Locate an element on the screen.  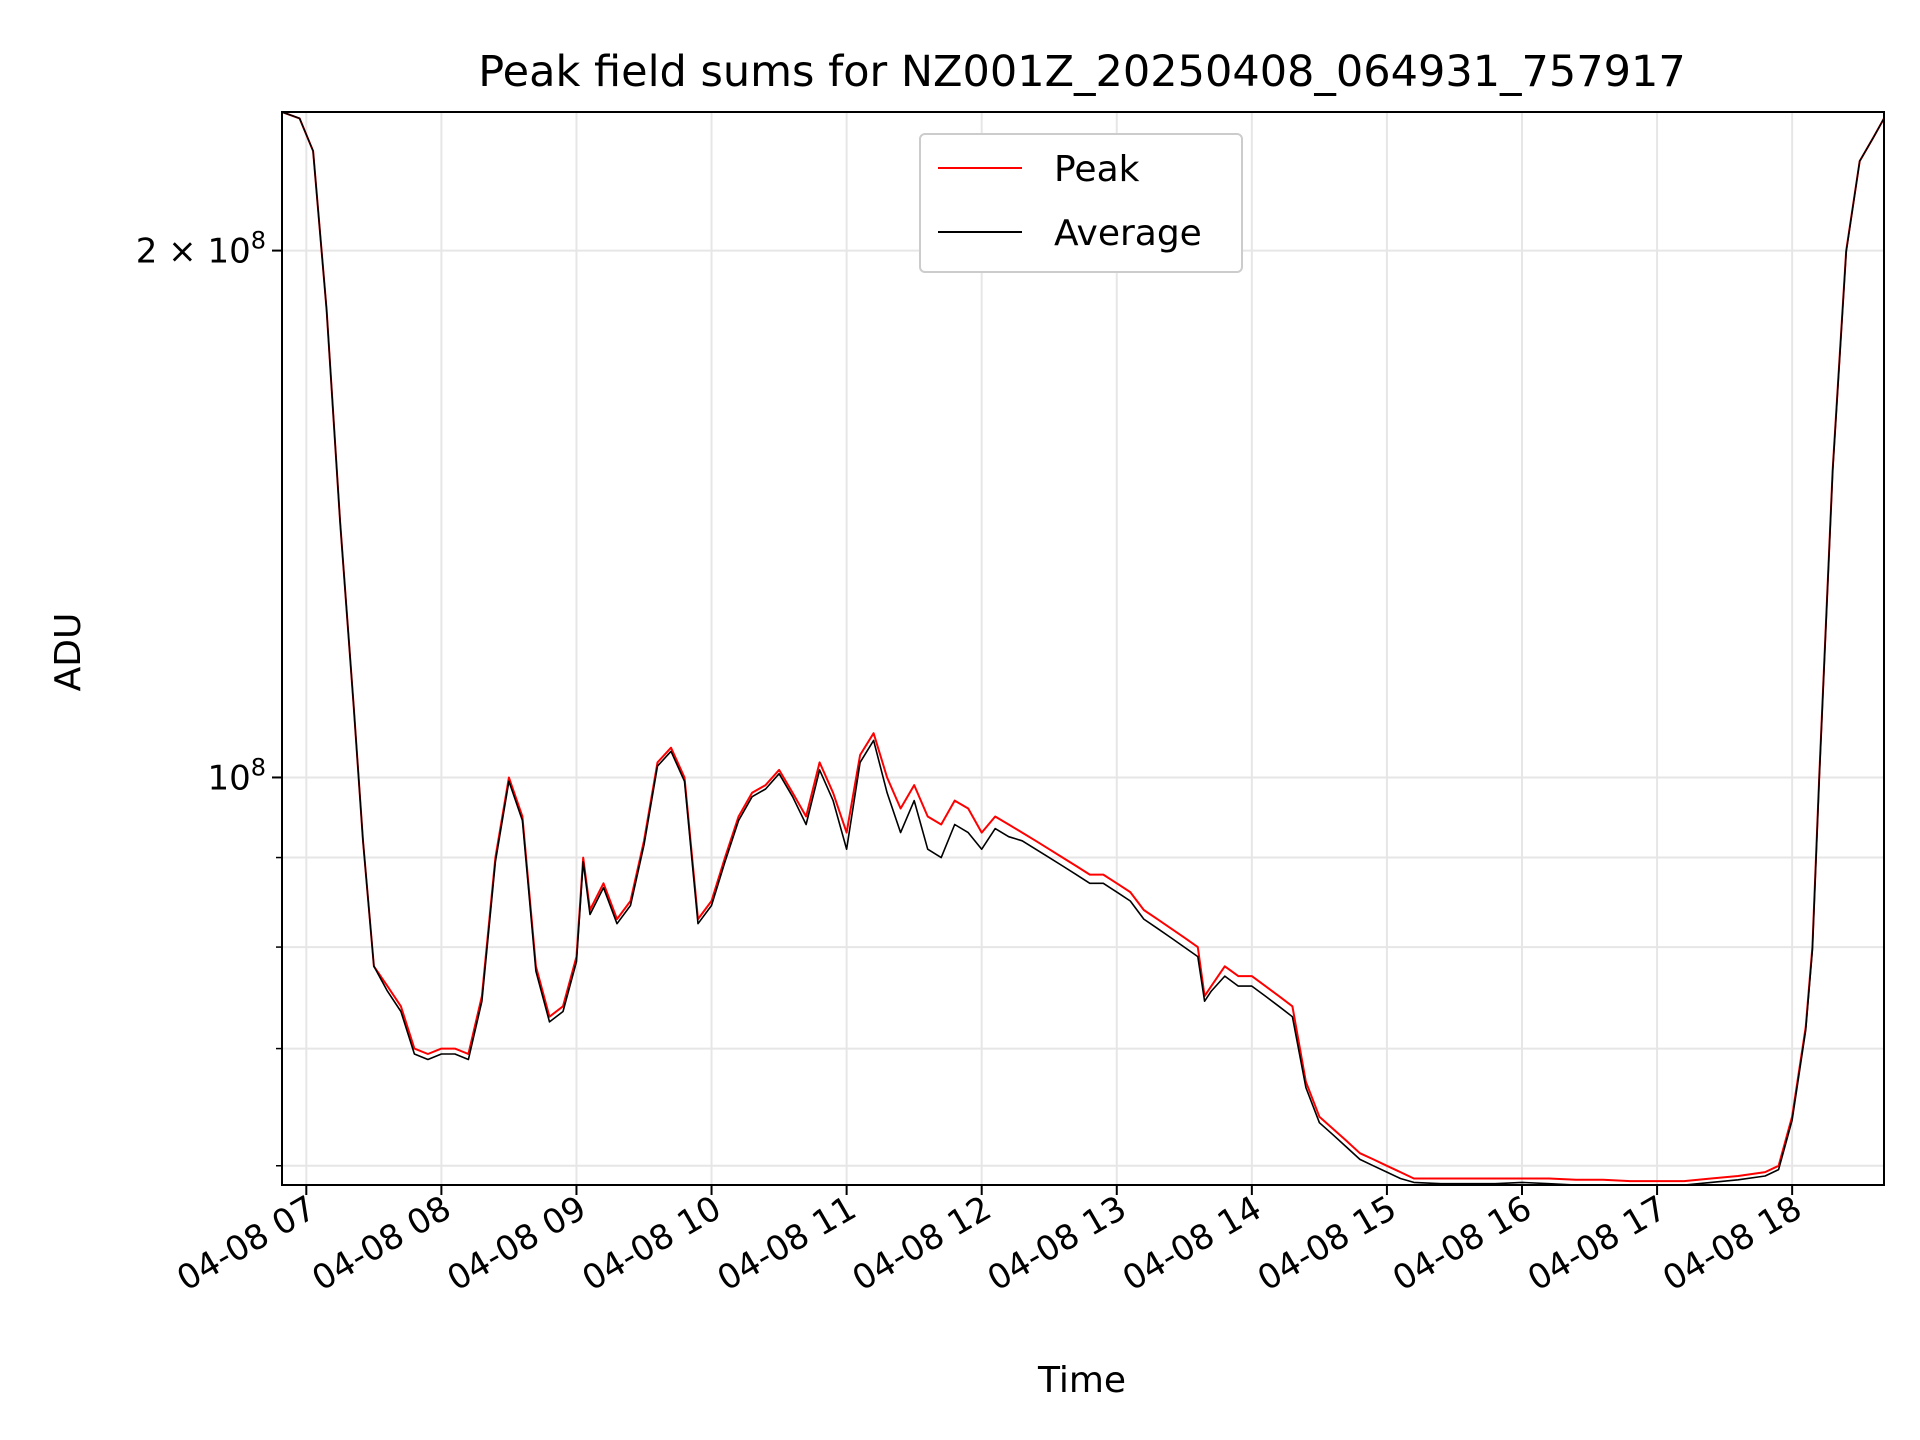
legend-label-average: Average is located at coordinates (1128, 233).